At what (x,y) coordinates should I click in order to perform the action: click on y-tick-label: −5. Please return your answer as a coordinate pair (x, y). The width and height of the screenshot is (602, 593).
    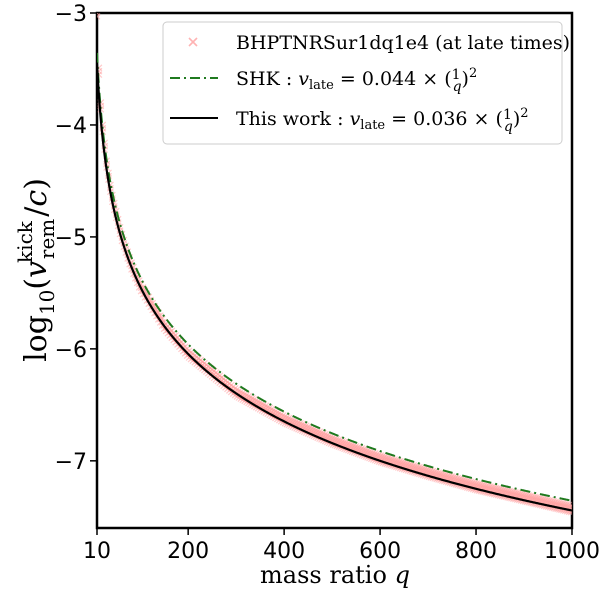
    Looking at the image, I should click on (71, 238).